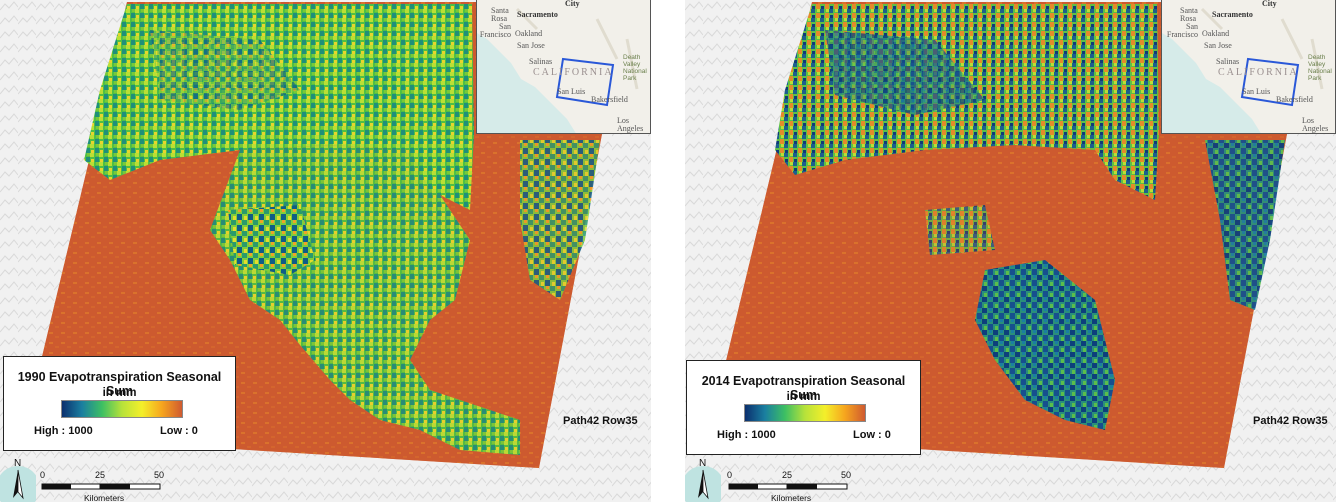 The width and height of the screenshot is (1336, 502). I want to click on legend-title: 2014 Evapotranspiration Seasonal Sum, so click(803, 388).